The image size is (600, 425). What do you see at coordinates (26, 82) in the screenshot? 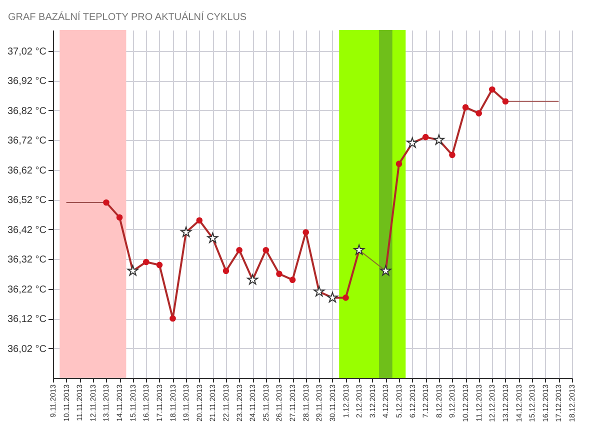
I see `y-tick-label: 36,92 °C` at bounding box center [26, 82].